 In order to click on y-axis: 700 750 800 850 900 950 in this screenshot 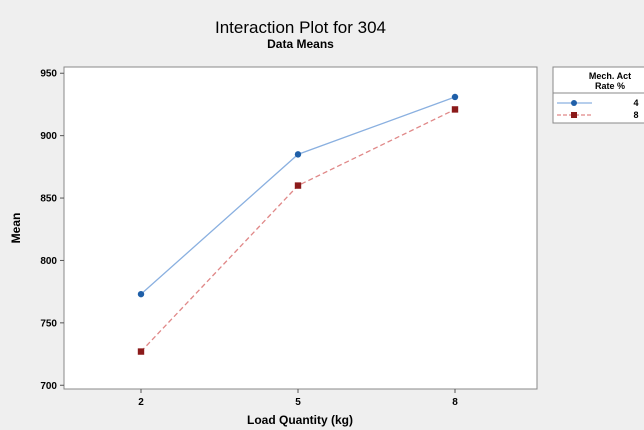, I will do `click(52, 230)`.